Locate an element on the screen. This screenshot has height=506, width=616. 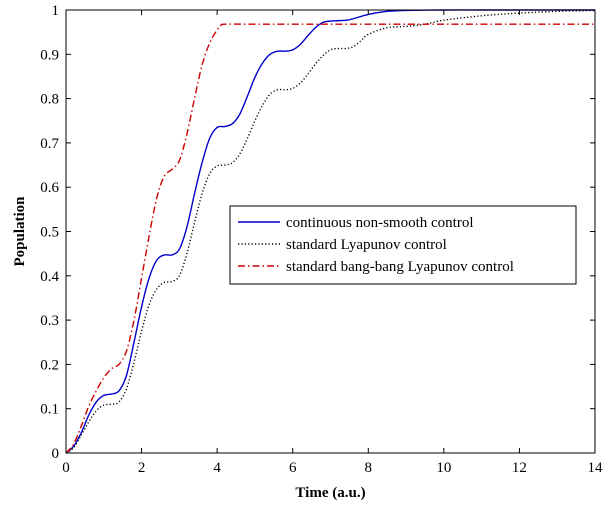
x-tick-label: 6 is located at coordinates (293, 468).